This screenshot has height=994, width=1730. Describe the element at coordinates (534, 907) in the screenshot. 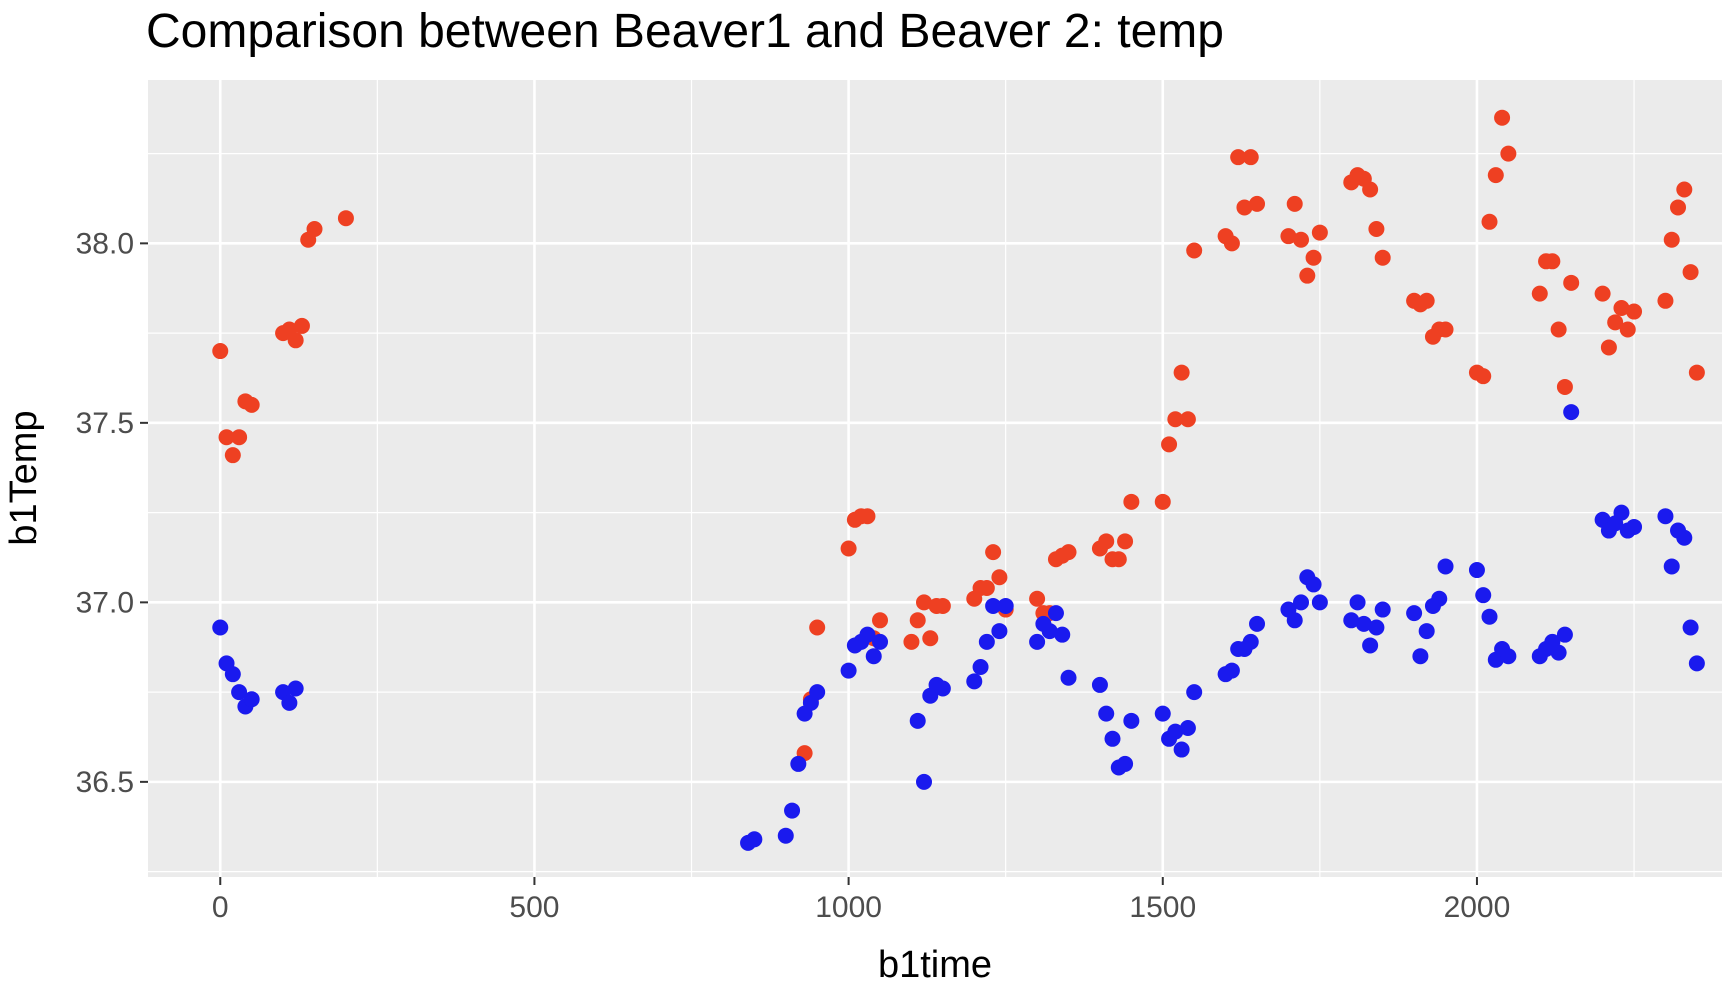

I see `x-tick-label: 500` at that location.